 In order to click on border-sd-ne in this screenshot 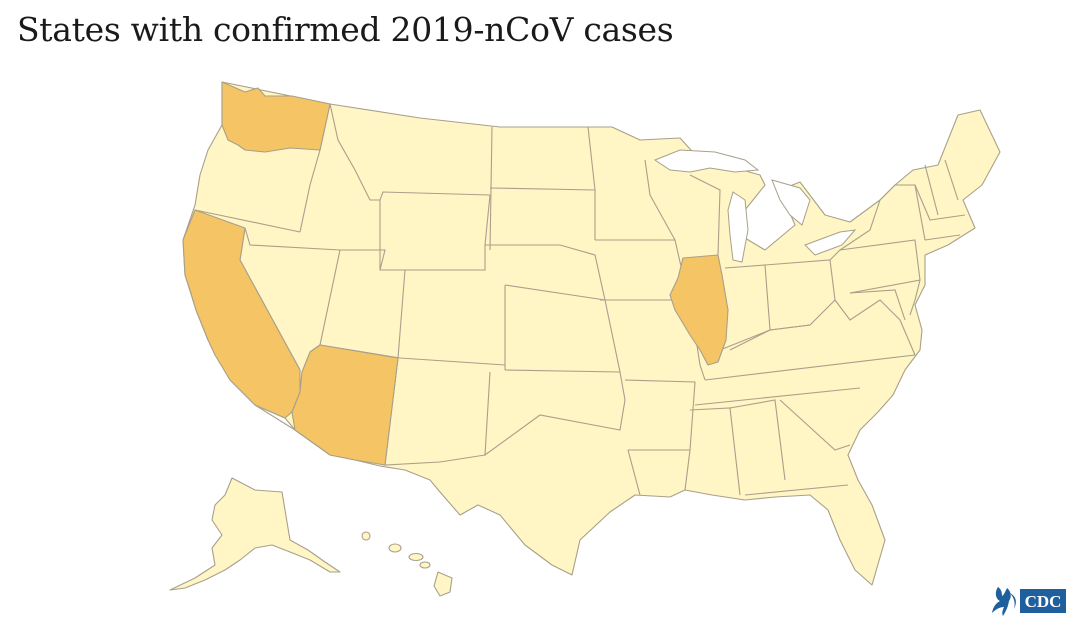, I will do `click(545, 272)`.